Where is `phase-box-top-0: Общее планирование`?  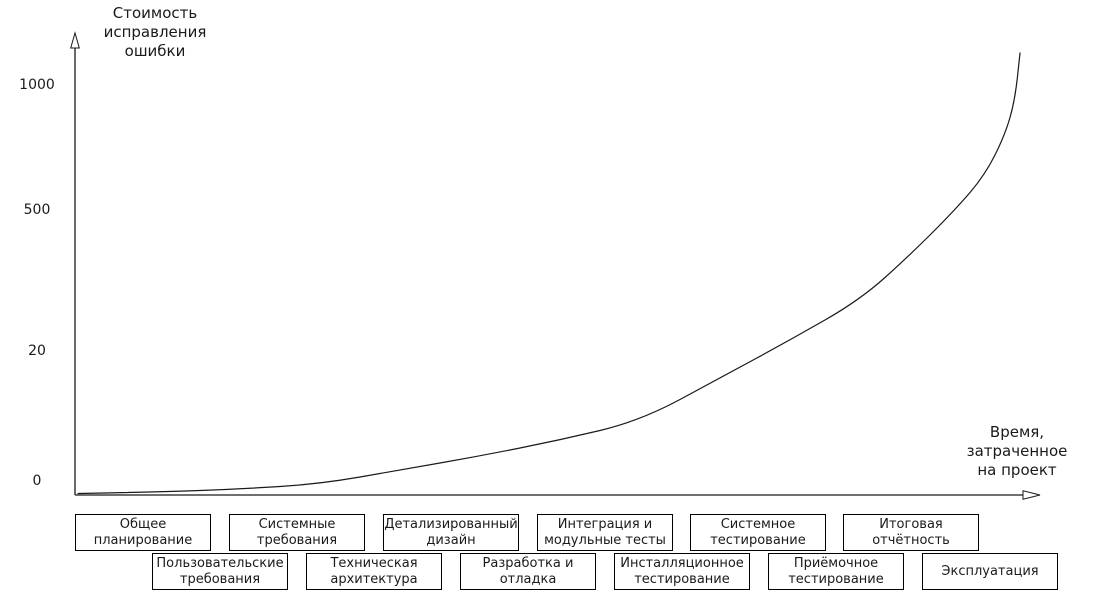 phase-box-top-0: Общее планирование is located at coordinates (143, 532).